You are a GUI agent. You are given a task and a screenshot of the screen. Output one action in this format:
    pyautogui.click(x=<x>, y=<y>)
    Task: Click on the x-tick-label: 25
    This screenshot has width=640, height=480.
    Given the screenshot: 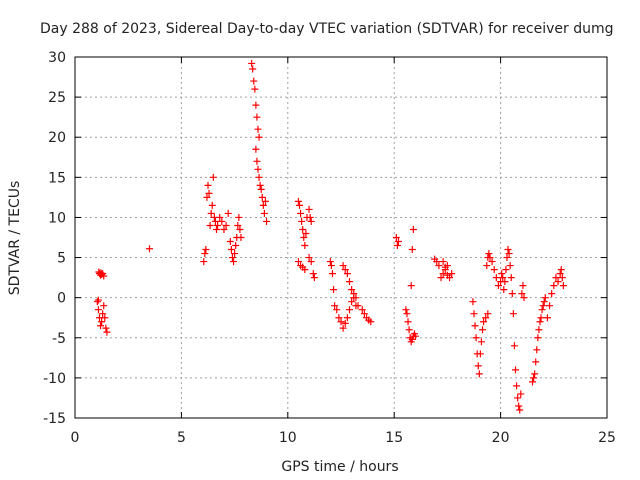 What is the action you would take?
    pyautogui.click(x=607, y=438)
    